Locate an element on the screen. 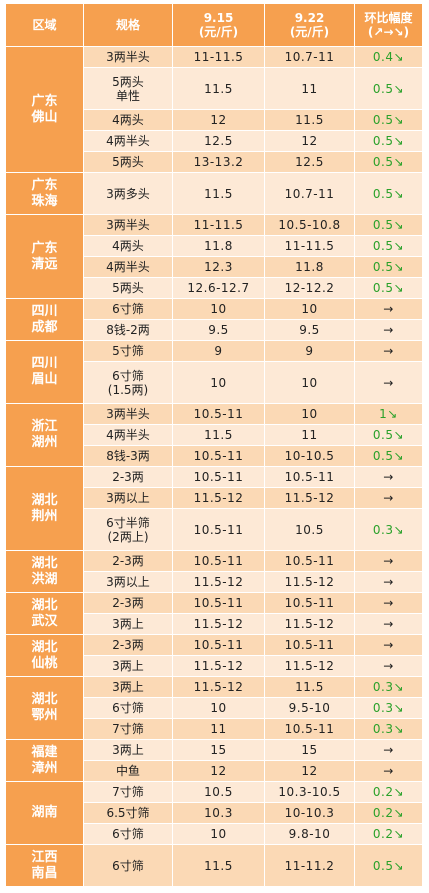 The image size is (429, 893). table-row: 5寸筛 9 9 → is located at coordinates (253, 351).